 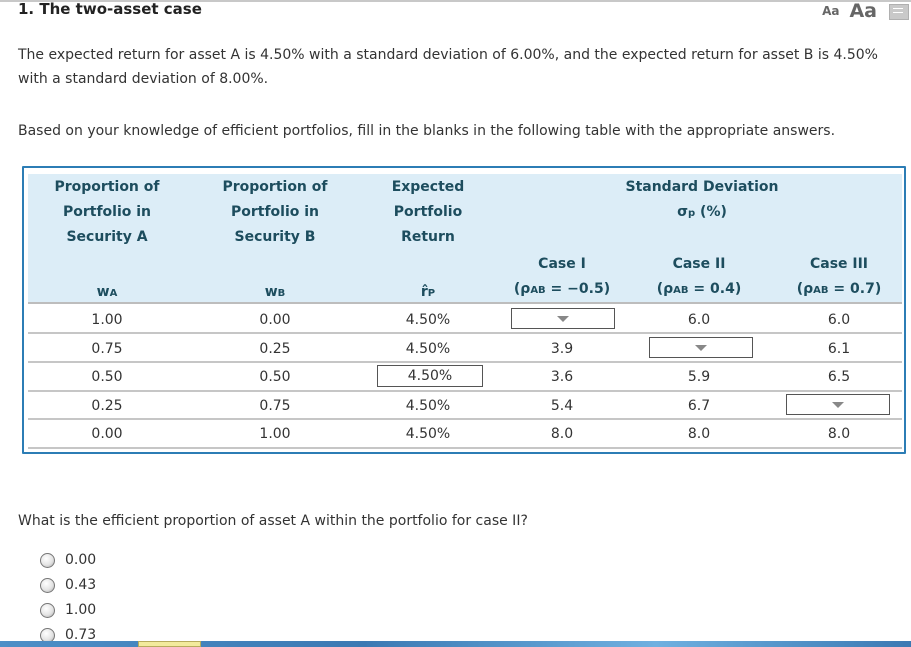 What do you see at coordinates (110, 9) in the screenshot?
I see `question-title: 1. The two-asset case` at bounding box center [110, 9].